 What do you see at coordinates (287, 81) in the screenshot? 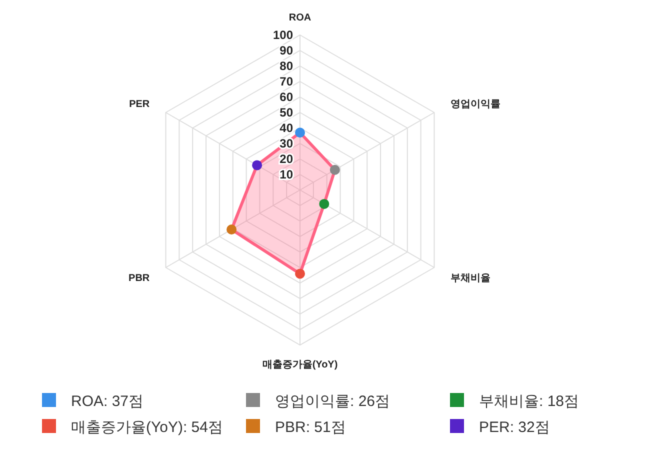
I see `y-tick-label: 70` at bounding box center [287, 81].